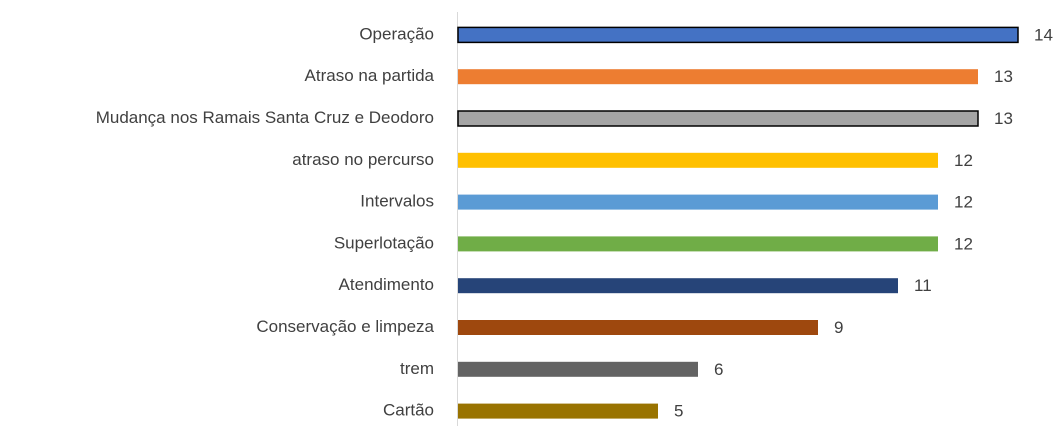  What do you see at coordinates (718, 369) in the screenshot?
I see `value-label: 6` at bounding box center [718, 369].